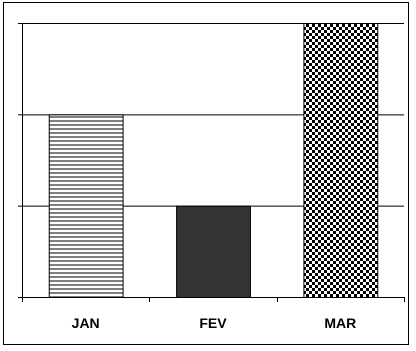  I want to click on category-label-jan: JAN, so click(86, 323).